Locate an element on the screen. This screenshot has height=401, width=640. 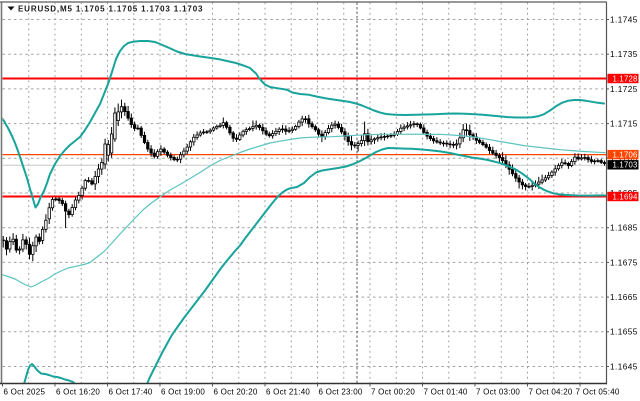
svg-text: 6 Oct 2025 is located at coordinates (25, 392).